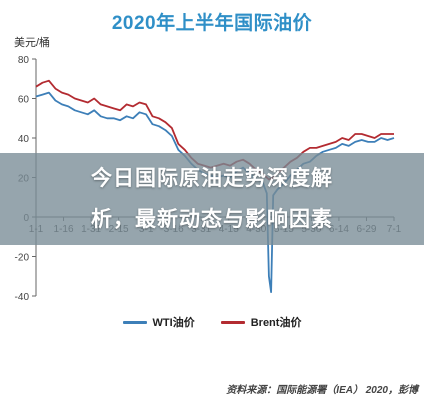  I want to click on chart-legend: WTI油价 Brent油价, so click(212, 322).